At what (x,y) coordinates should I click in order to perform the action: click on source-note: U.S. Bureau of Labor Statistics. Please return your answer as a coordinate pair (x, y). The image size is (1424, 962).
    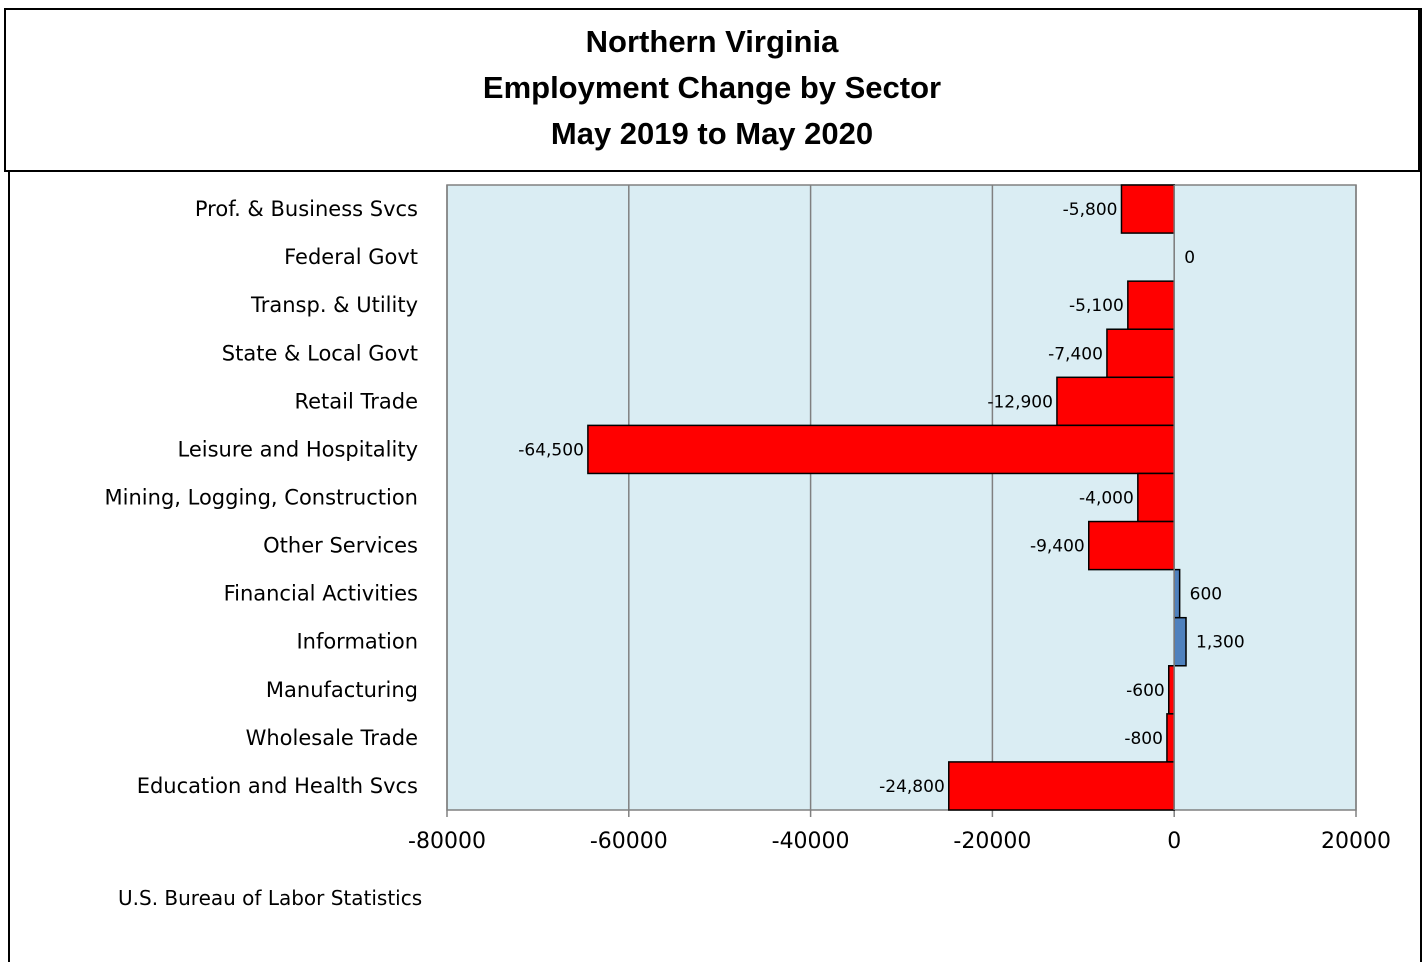
    Looking at the image, I should click on (270, 898).